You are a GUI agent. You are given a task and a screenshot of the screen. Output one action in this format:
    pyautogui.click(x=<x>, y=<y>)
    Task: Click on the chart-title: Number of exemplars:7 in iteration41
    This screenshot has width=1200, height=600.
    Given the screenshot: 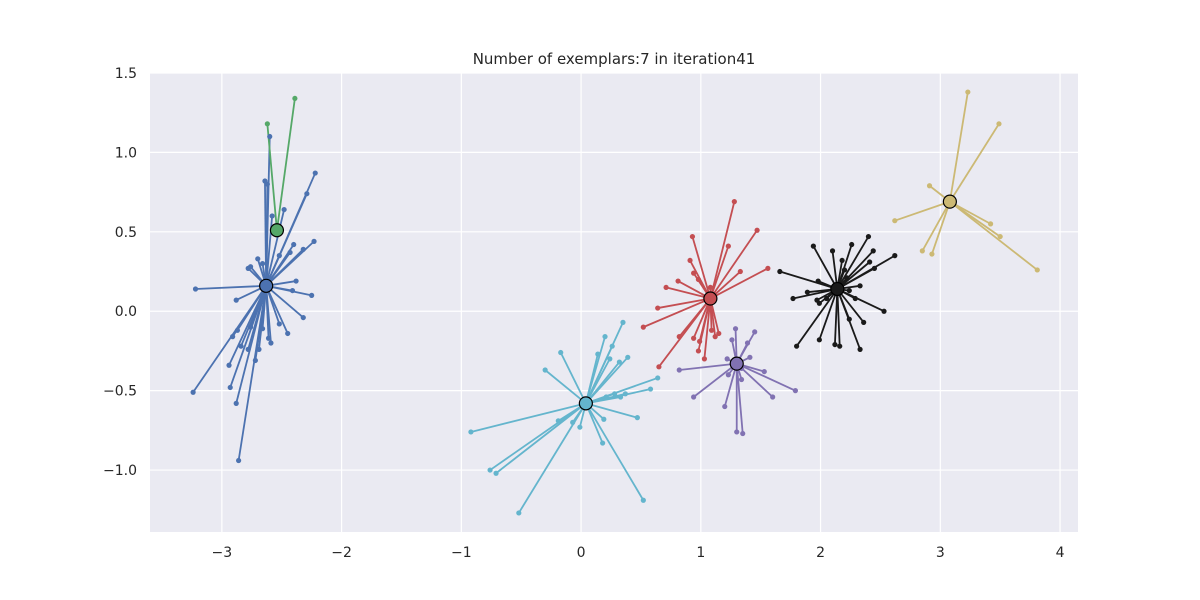 What is the action you would take?
    pyautogui.click(x=614, y=59)
    